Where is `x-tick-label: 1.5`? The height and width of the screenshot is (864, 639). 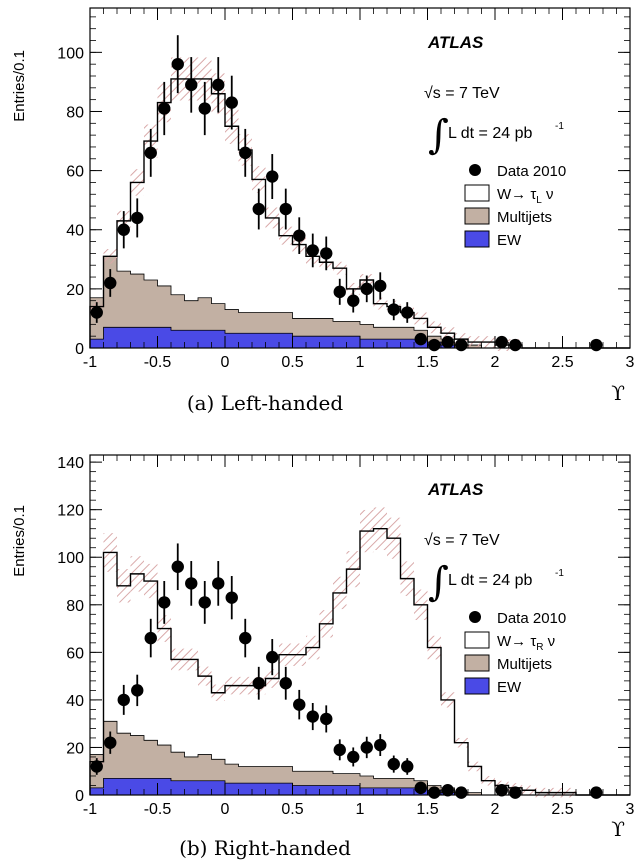 x-tick-label: 1.5 is located at coordinates (427, 362).